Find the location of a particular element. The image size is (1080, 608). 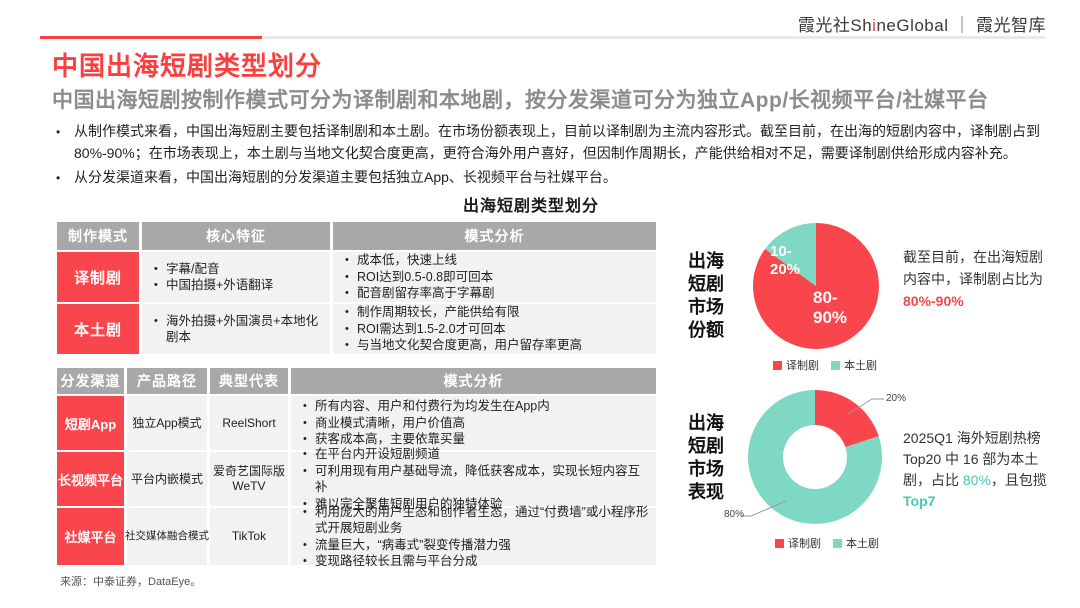

logo-middle: neGlobal is located at coordinates (912, 25).